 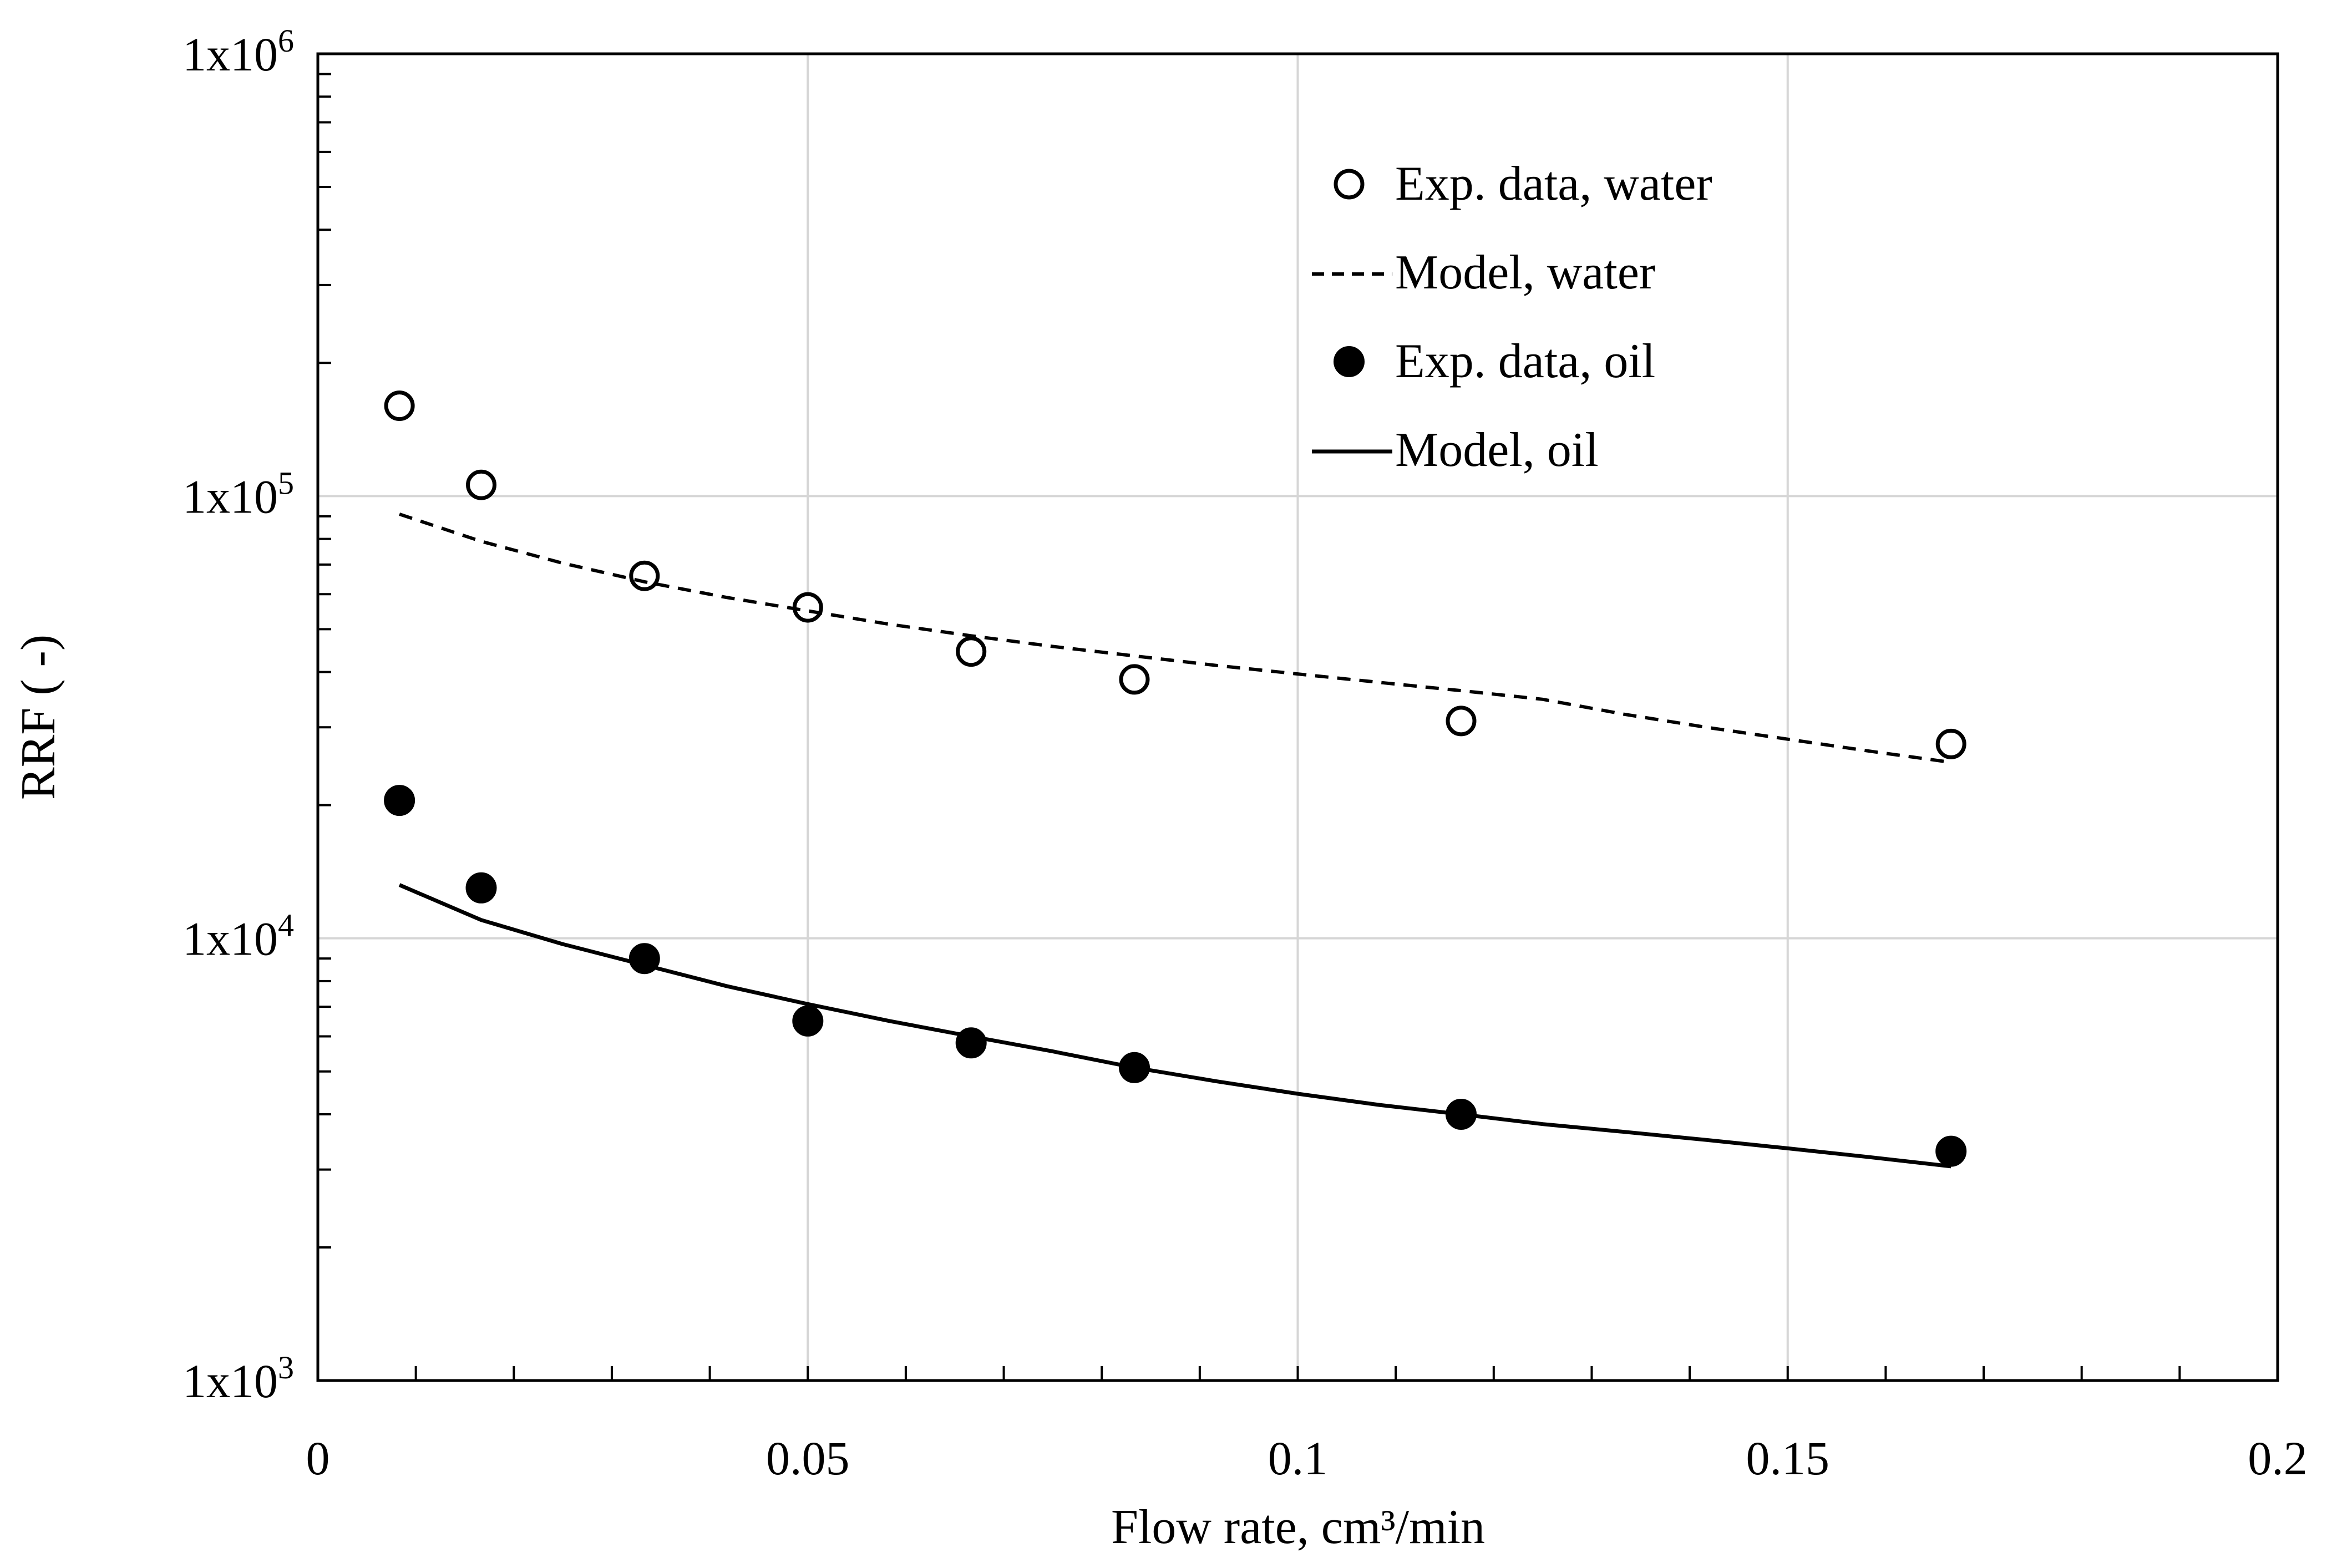 I want to click on x-axis-label: Flow rate, cm³/min, so click(x=1298, y=1527).